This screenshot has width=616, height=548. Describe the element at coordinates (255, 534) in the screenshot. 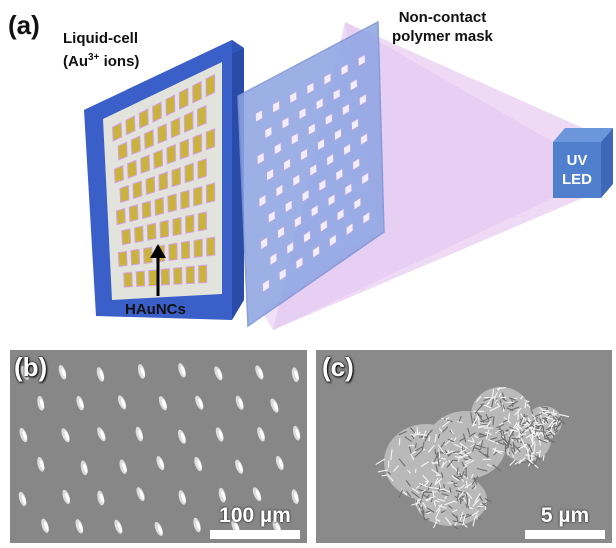

I see `scale-bar-b-line` at that location.